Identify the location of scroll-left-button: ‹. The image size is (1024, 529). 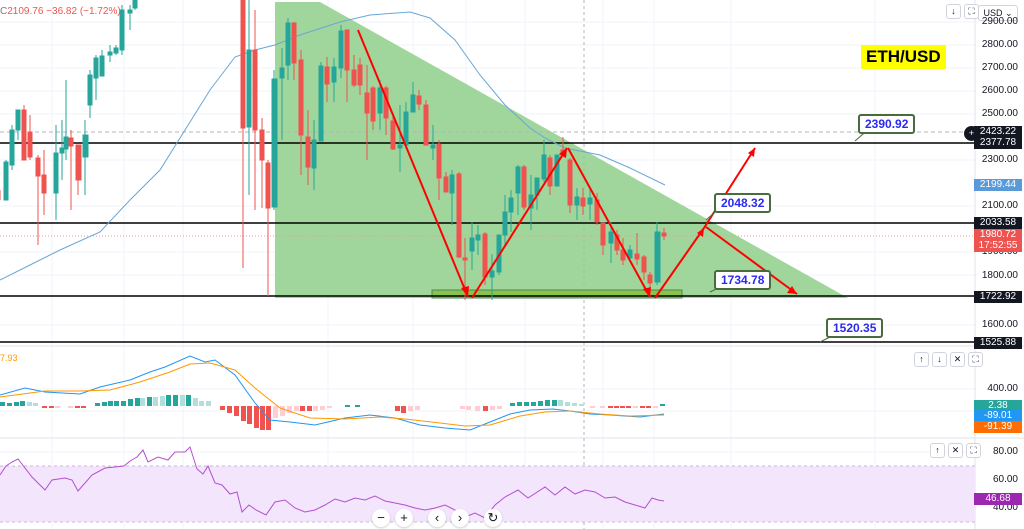
(437, 518).